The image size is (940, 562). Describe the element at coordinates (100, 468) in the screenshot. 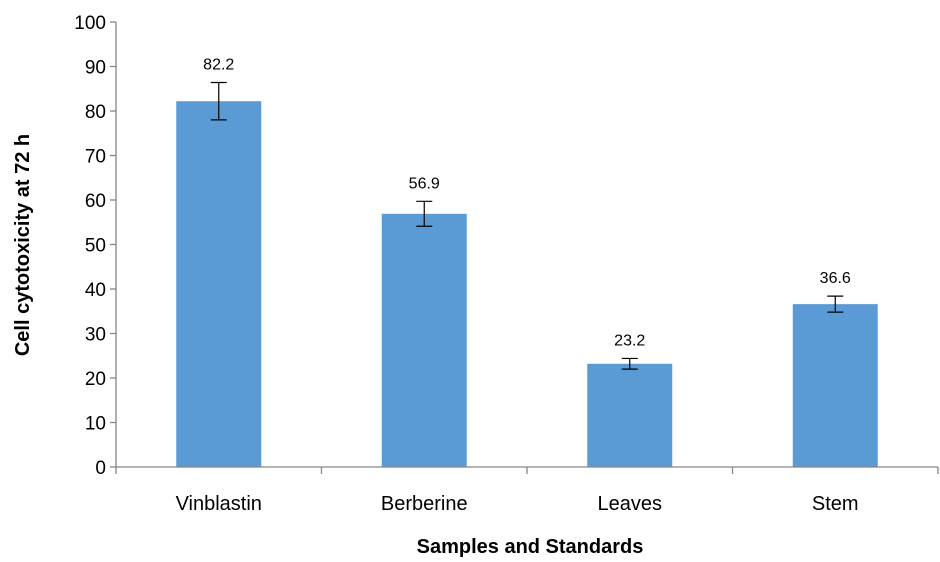

I see `y-tick-label: 0` at that location.